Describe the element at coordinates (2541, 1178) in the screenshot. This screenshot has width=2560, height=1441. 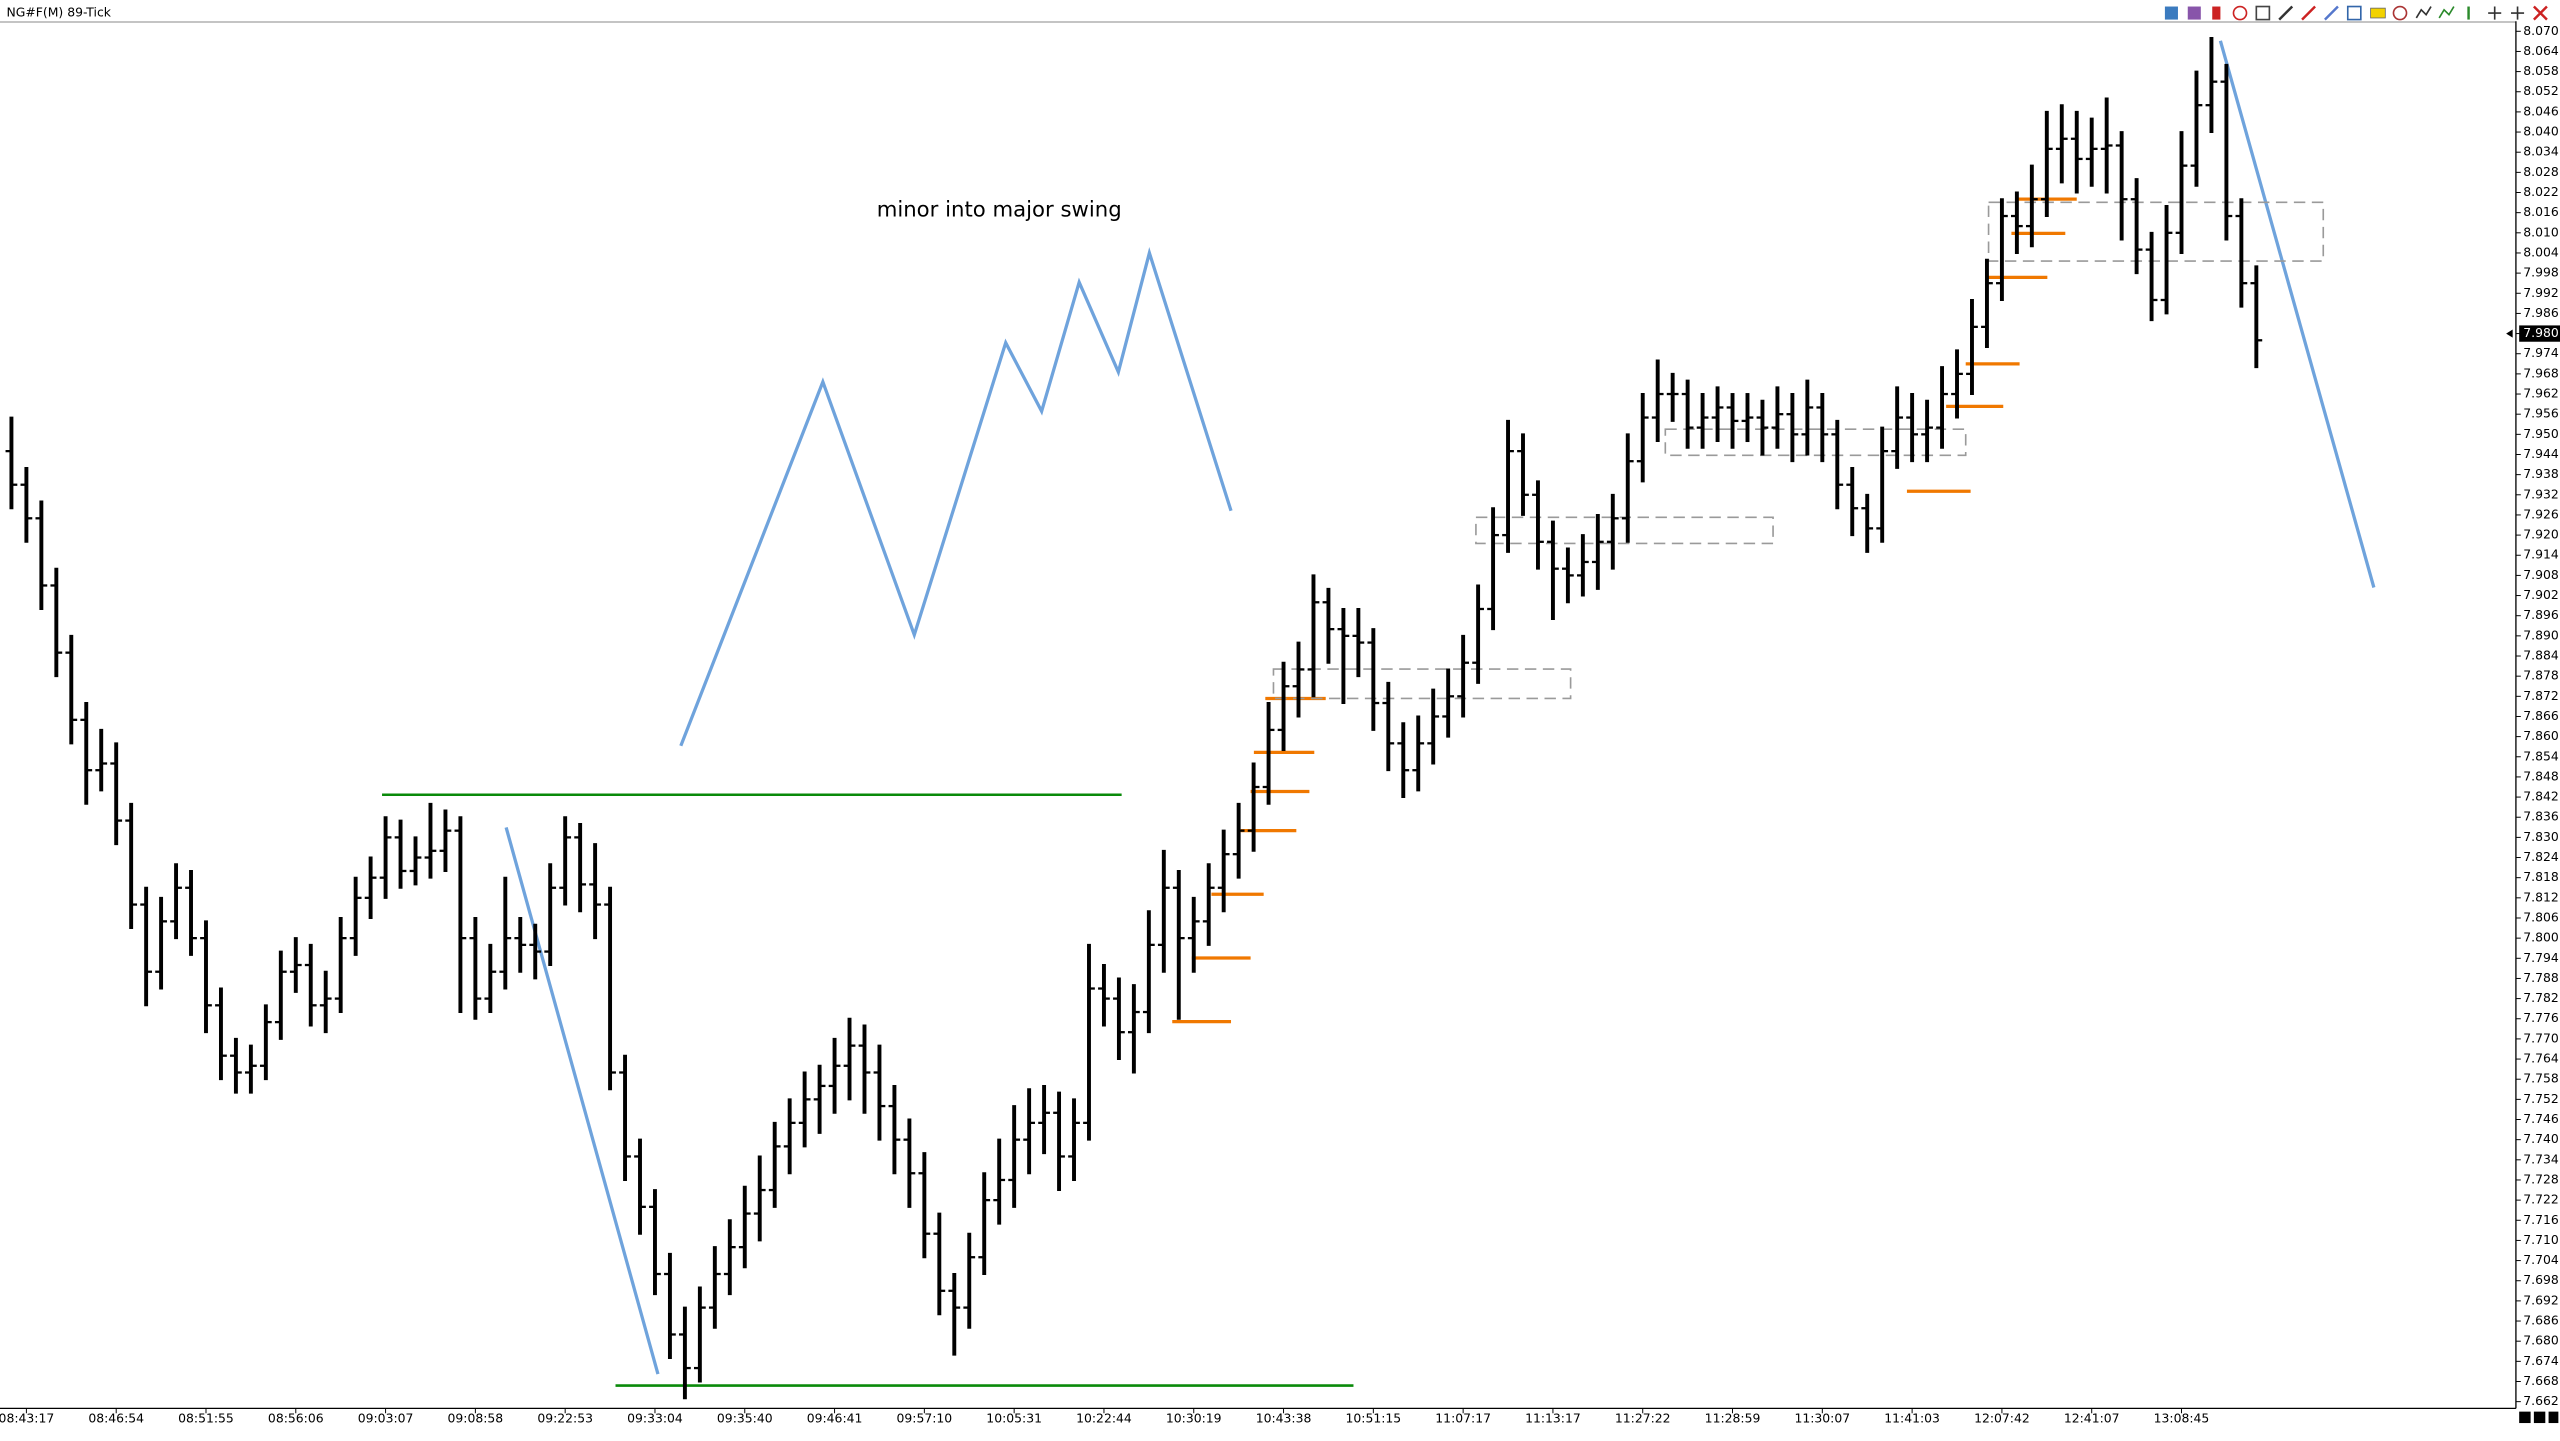
I see `y-tick-label: 7.728` at that location.